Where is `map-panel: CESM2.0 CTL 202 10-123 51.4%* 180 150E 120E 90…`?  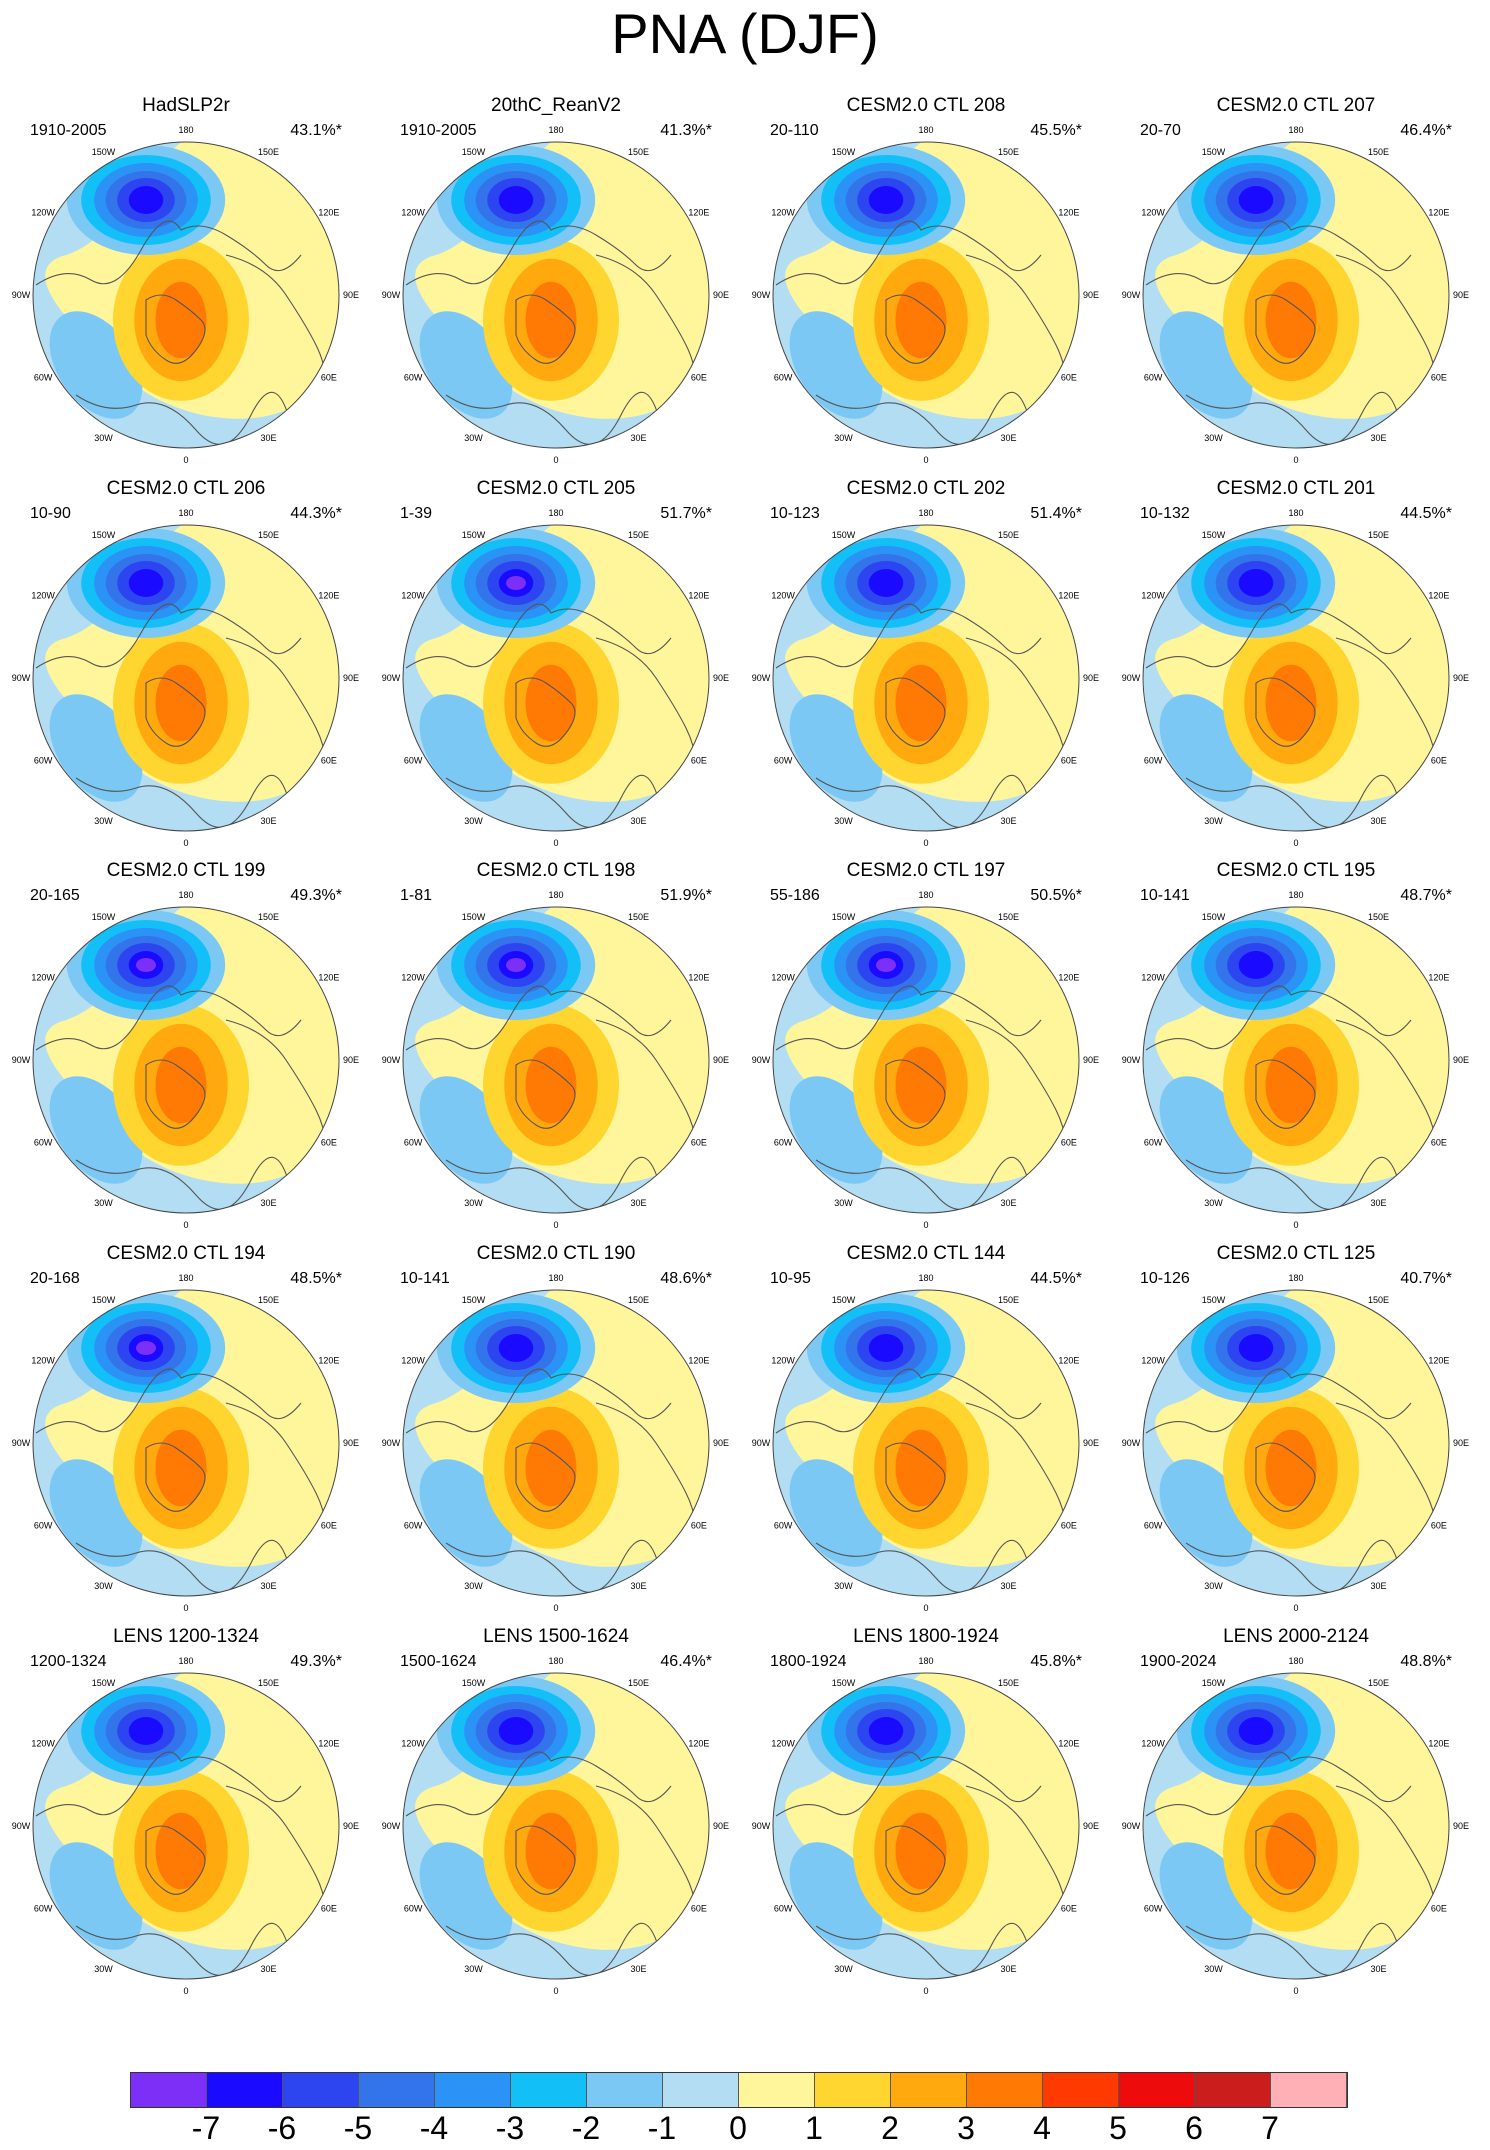
map-panel: CESM2.0 CTL 202 10-123 51.4%* 180 150E 120E 90… is located at coordinates (926, 670).